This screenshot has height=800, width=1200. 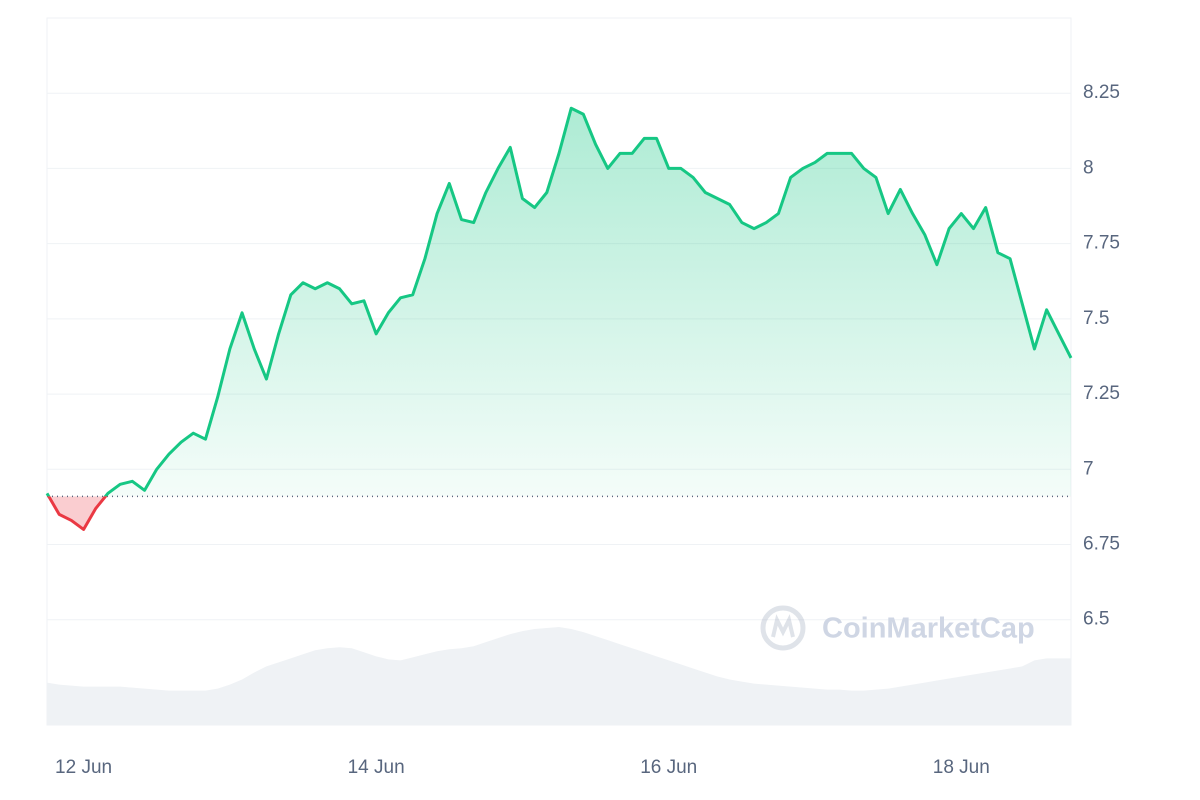 What do you see at coordinates (1088, 167) in the screenshot?
I see `y-tick-label: 8` at bounding box center [1088, 167].